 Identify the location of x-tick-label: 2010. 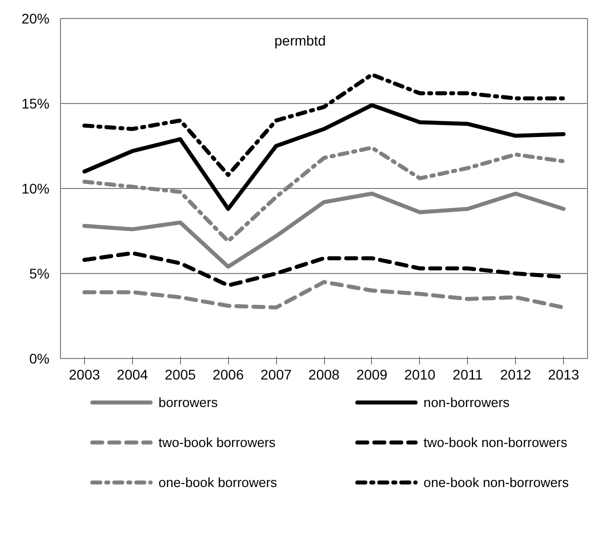
(420, 374).